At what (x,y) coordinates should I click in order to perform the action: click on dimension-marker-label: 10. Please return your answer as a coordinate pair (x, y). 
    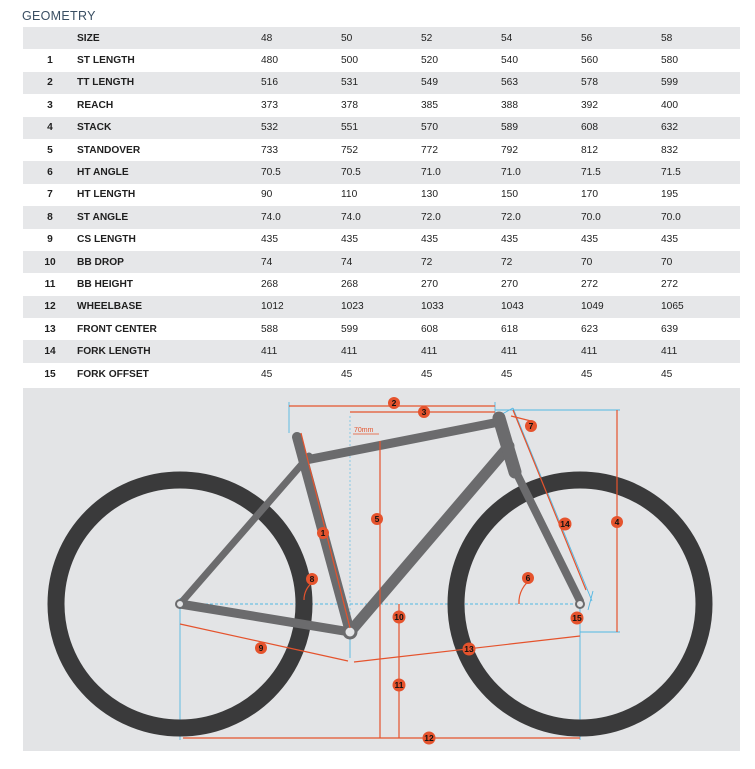
    Looking at the image, I should click on (399, 617).